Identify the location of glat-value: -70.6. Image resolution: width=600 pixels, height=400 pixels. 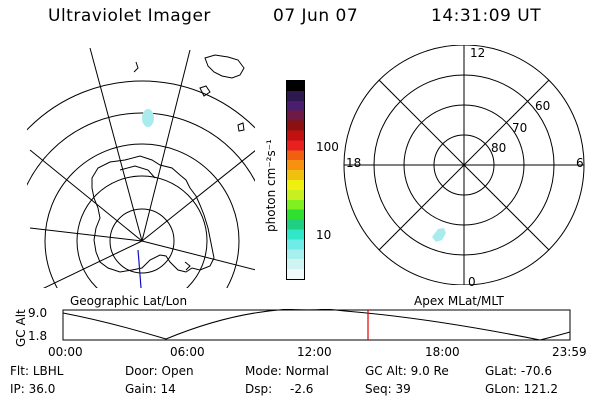
(536, 371).